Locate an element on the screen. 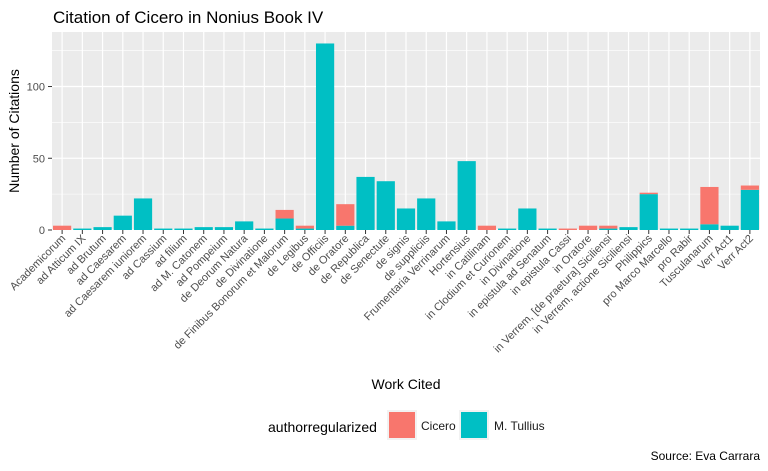 This screenshot has width=768, height=471. legend-label-tullius: M. Tullius is located at coordinates (519, 426).